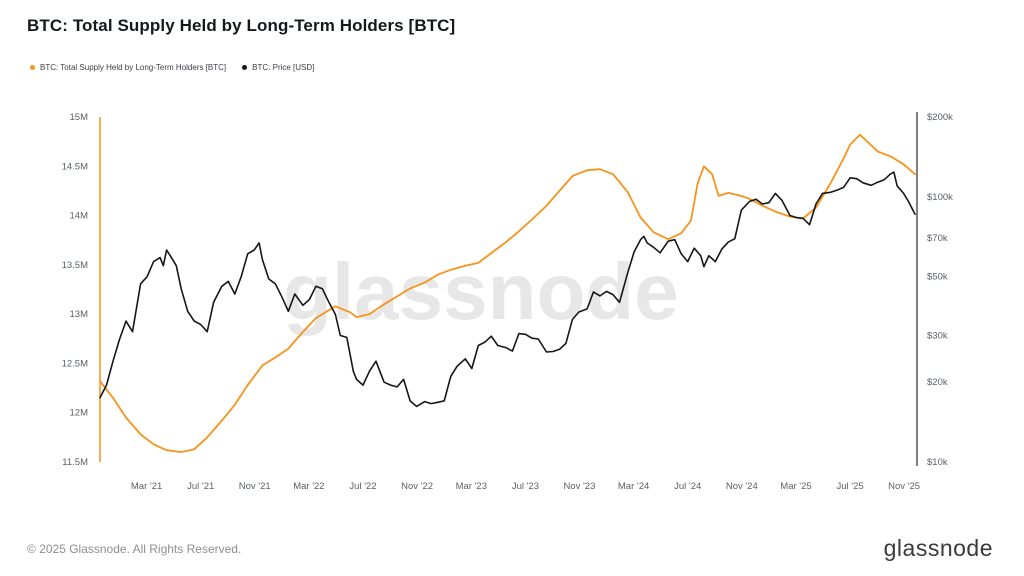 Image resolution: width=1024 pixels, height=576 pixels. I want to click on right-axis-tick: $50k, so click(937, 277).